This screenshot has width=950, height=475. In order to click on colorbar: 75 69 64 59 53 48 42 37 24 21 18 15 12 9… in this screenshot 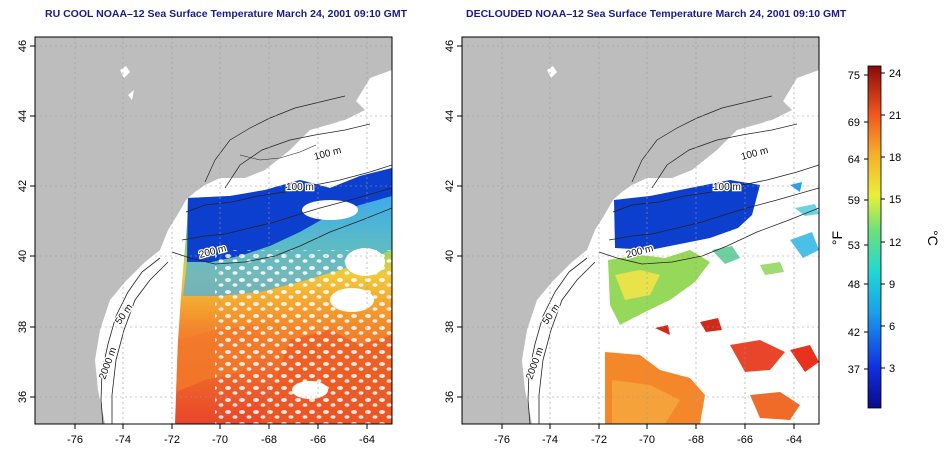, I will do `click(885, 237)`.